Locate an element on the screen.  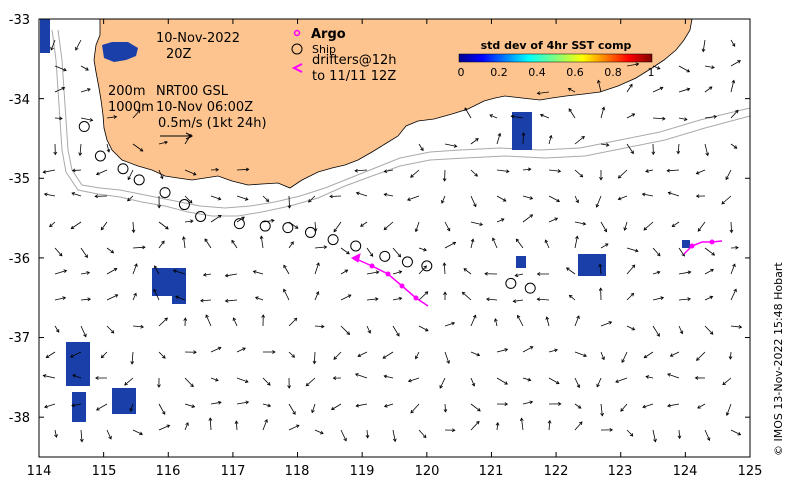
y-tick-33: -33 is located at coordinates (19, 20).